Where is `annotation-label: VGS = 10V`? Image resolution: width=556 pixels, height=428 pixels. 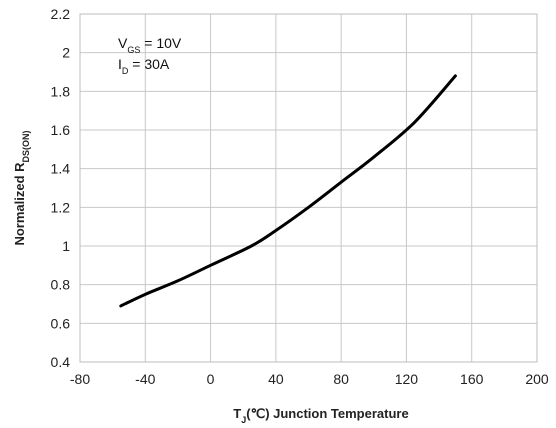 annotation-label: VGS = 10V is located at coordinates (150, 45).